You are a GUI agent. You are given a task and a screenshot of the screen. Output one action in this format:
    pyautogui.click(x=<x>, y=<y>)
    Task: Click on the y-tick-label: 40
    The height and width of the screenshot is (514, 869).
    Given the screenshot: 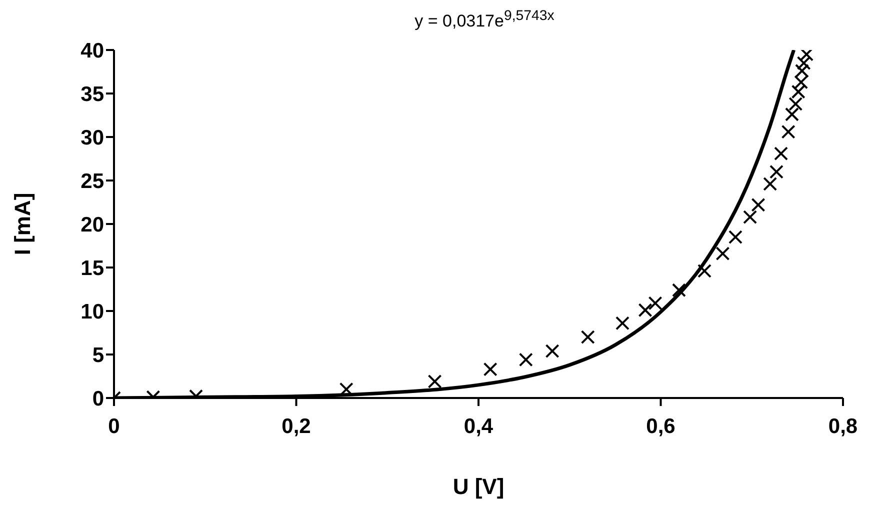 What is the action you would take?
    pyautogui.click(x=92, y=50)
    